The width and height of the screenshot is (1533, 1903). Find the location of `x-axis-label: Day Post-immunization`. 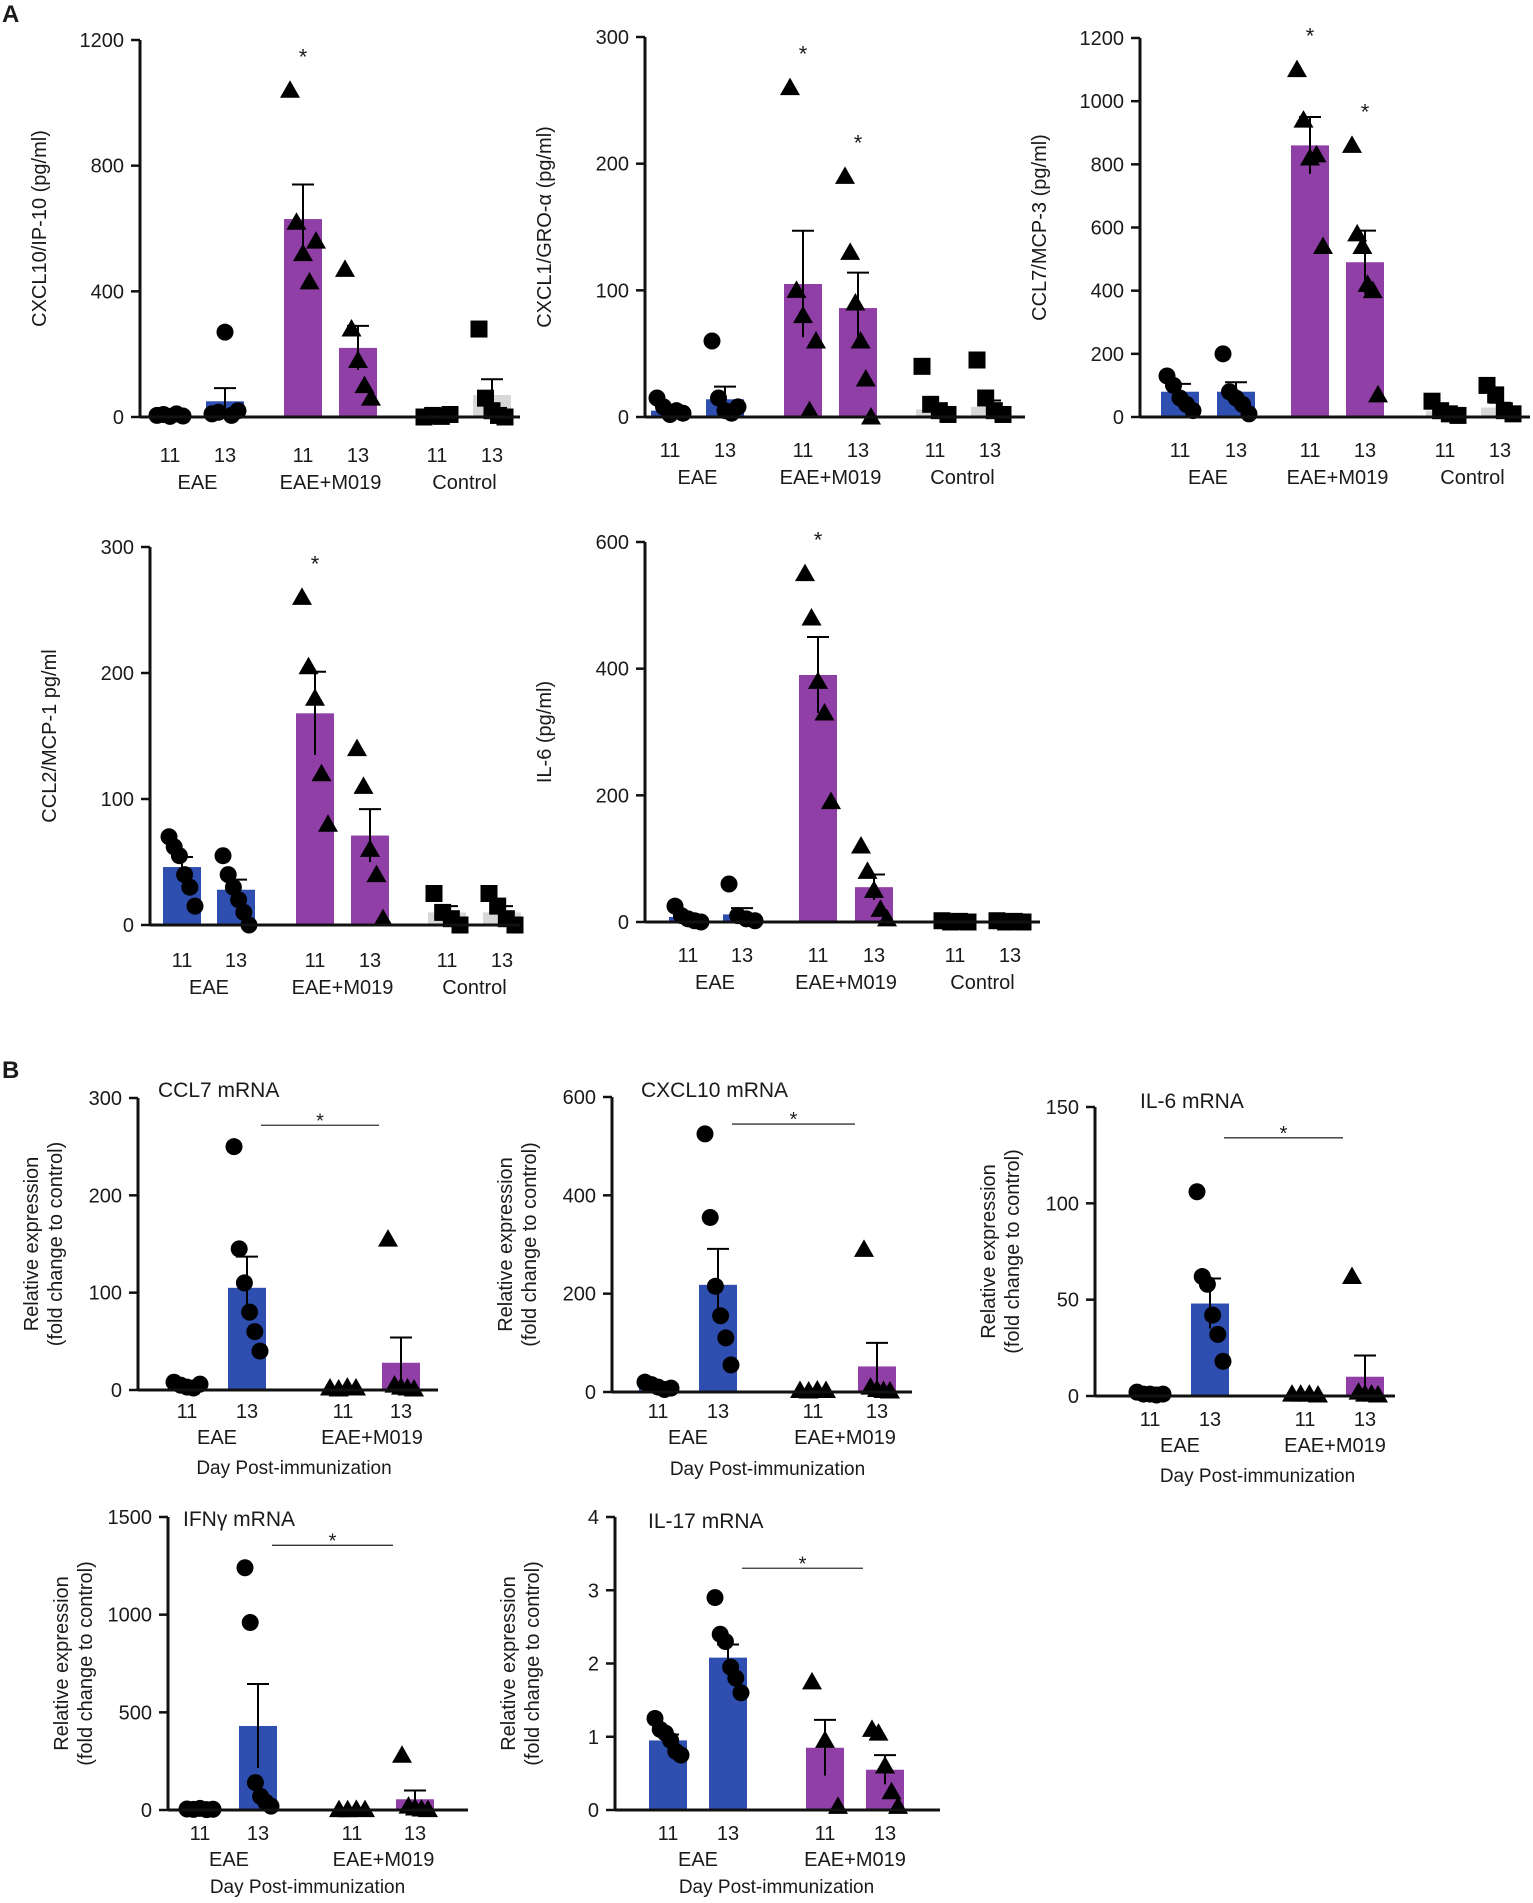

x-axis-label: Day Post-immunization is located at coordinates (767, 1469).